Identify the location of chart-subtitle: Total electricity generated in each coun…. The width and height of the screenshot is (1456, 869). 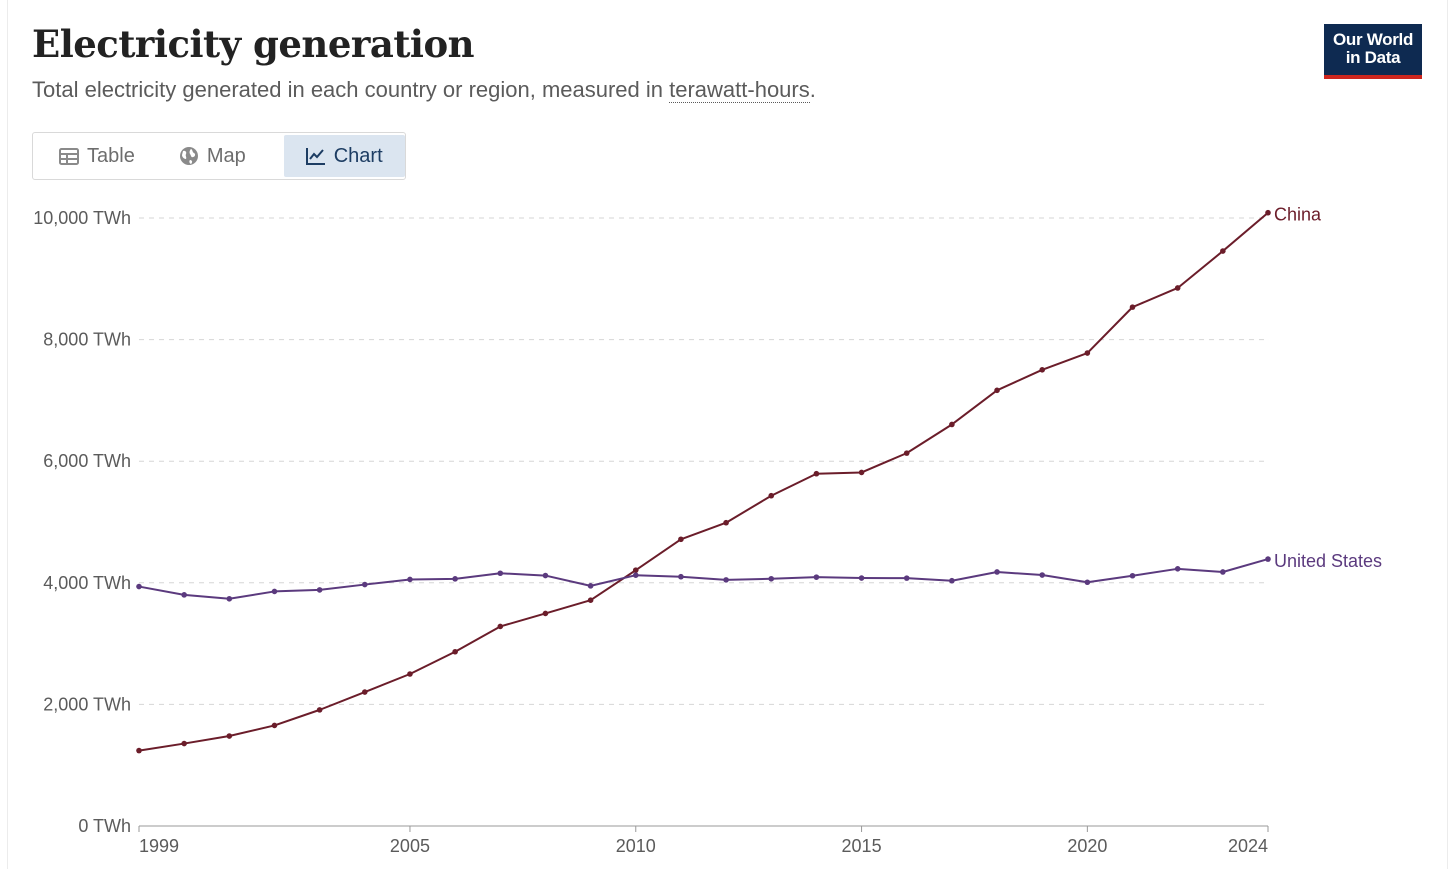
(424, 90).